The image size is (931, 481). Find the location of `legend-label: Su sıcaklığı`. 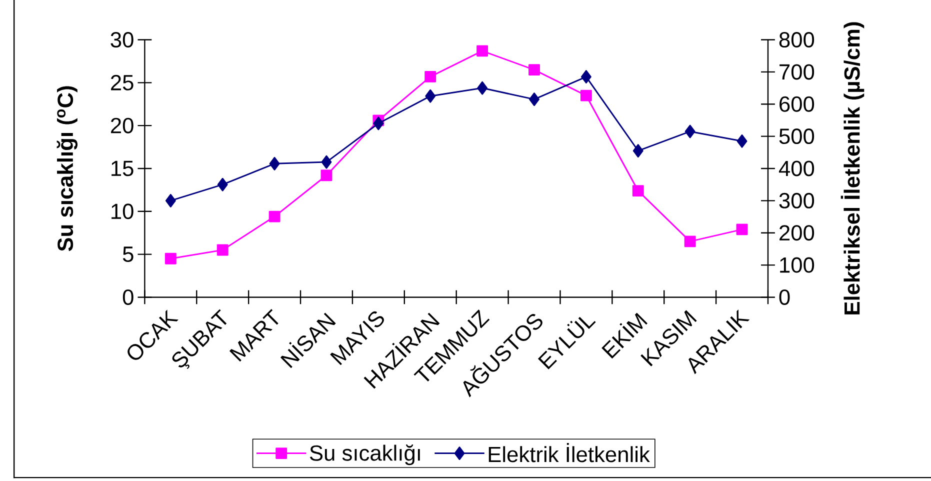

legend-label: Su sıcaklığı is located at coordinates (365, 455).